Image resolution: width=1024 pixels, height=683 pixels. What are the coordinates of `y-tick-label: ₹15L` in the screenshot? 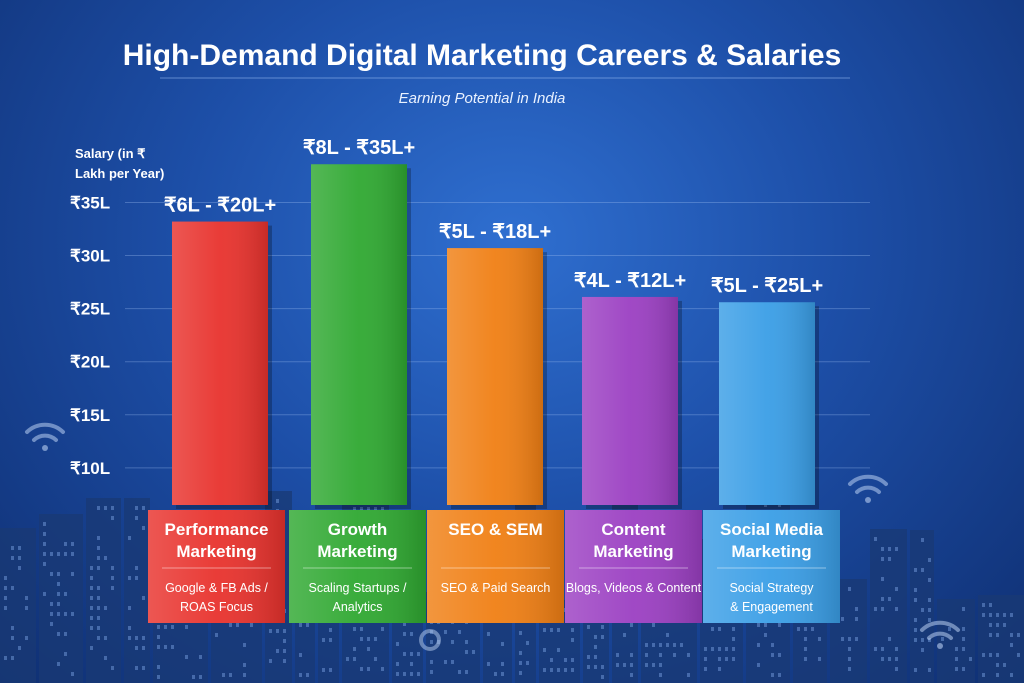 It's located at (90, 415).